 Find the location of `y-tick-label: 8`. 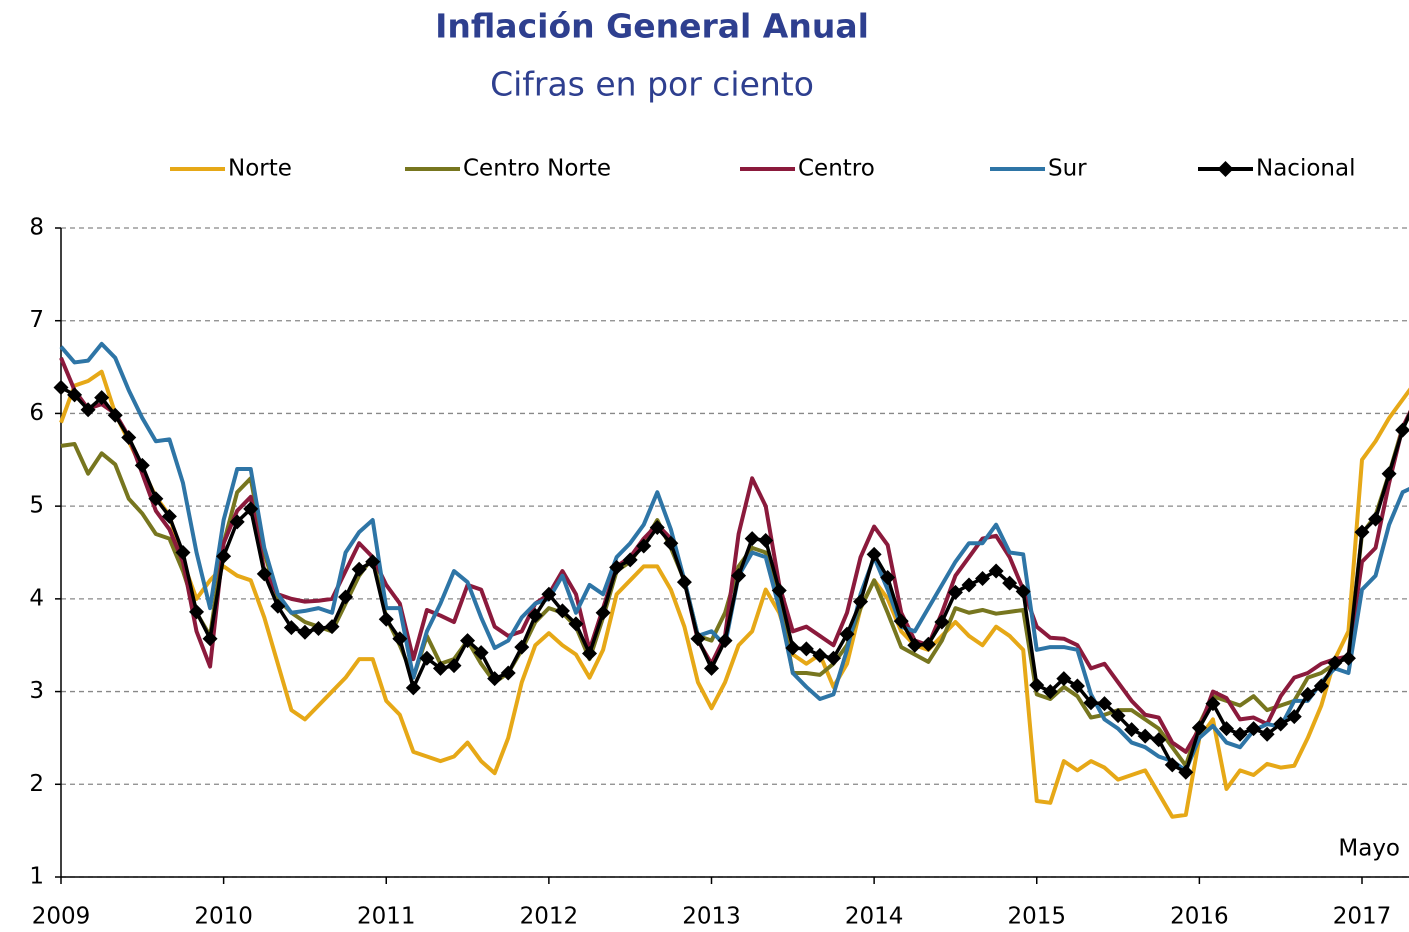

y-tick-label: 8 is located at coordinates (36, 228).